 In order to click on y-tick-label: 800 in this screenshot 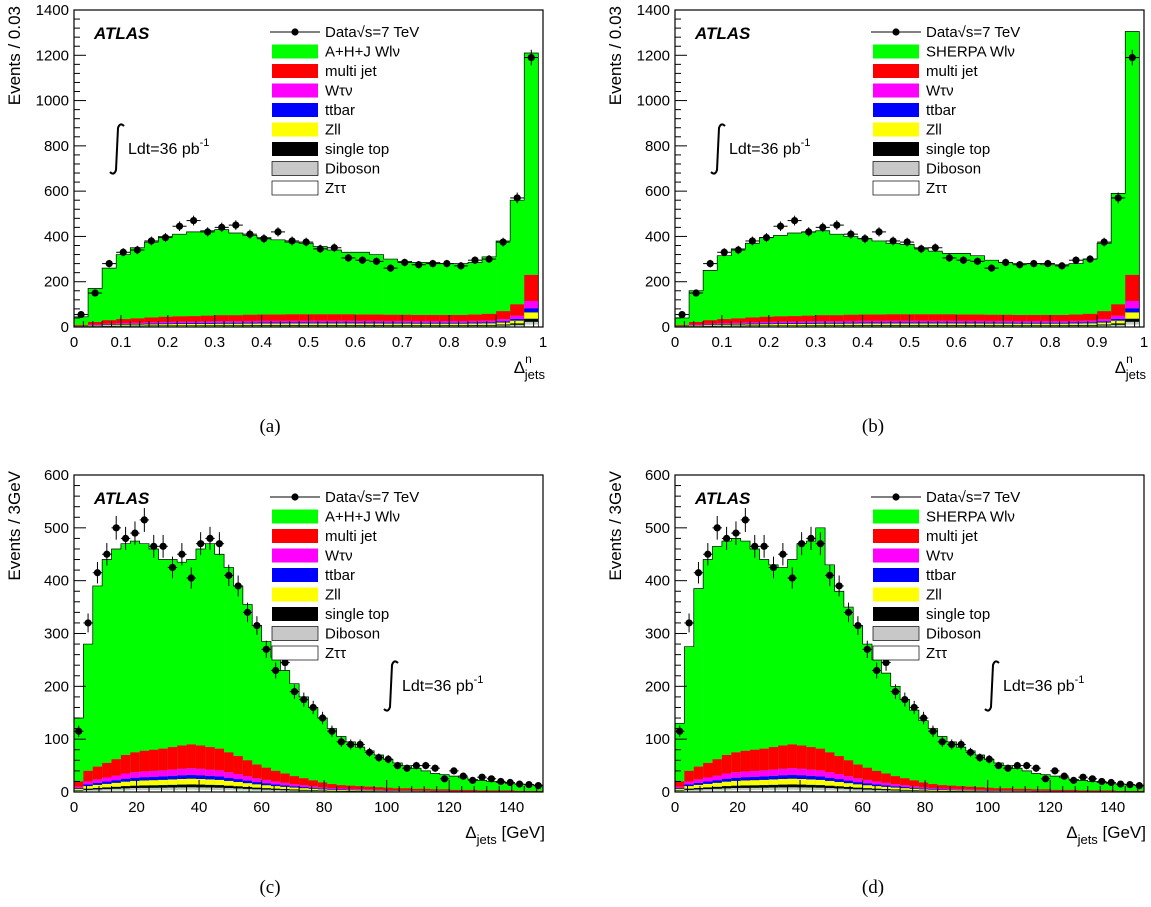, I will do `click(657, 146)`.